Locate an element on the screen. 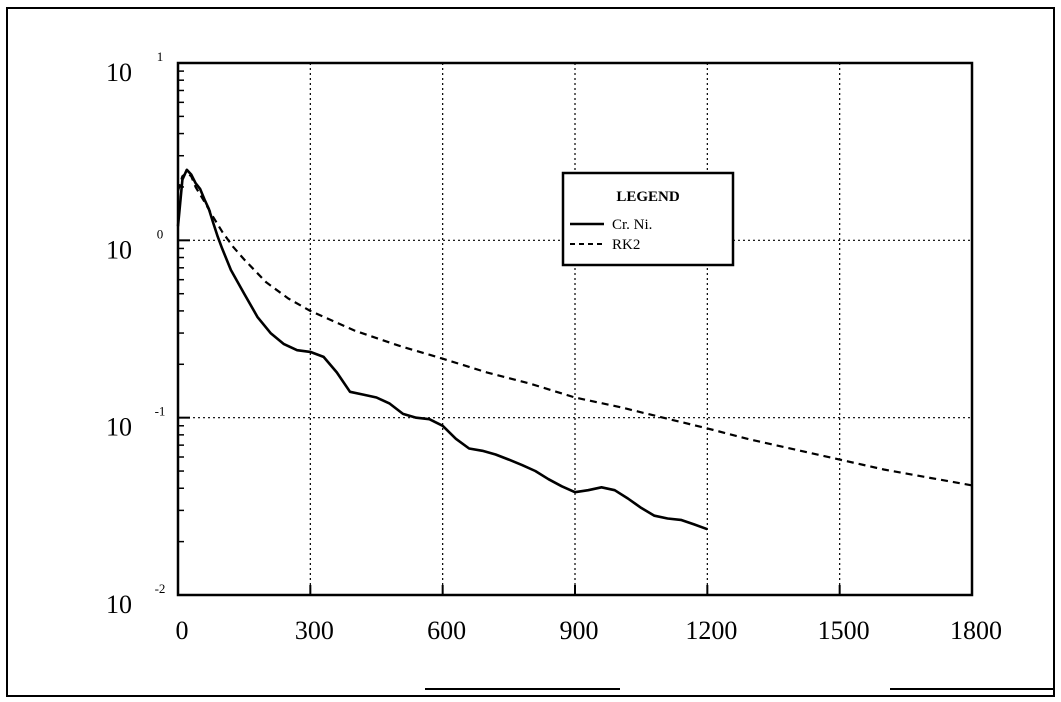  x-tick-label: 0 is located at coordinates (182, 630).